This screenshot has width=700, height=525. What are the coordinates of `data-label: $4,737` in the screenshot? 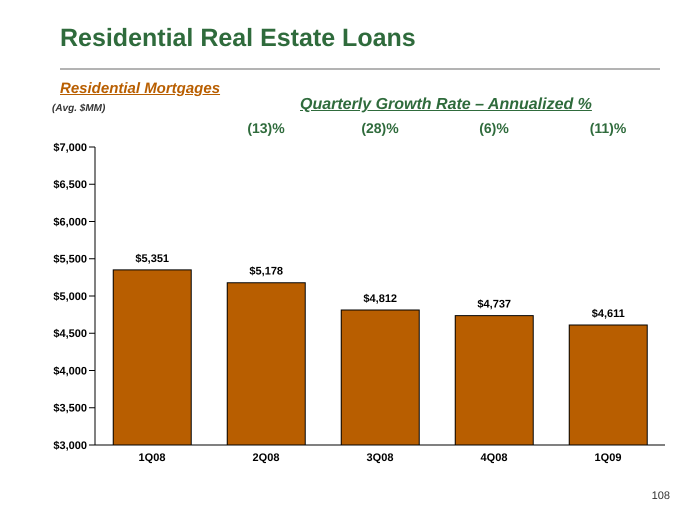 It's located at (494, 304).